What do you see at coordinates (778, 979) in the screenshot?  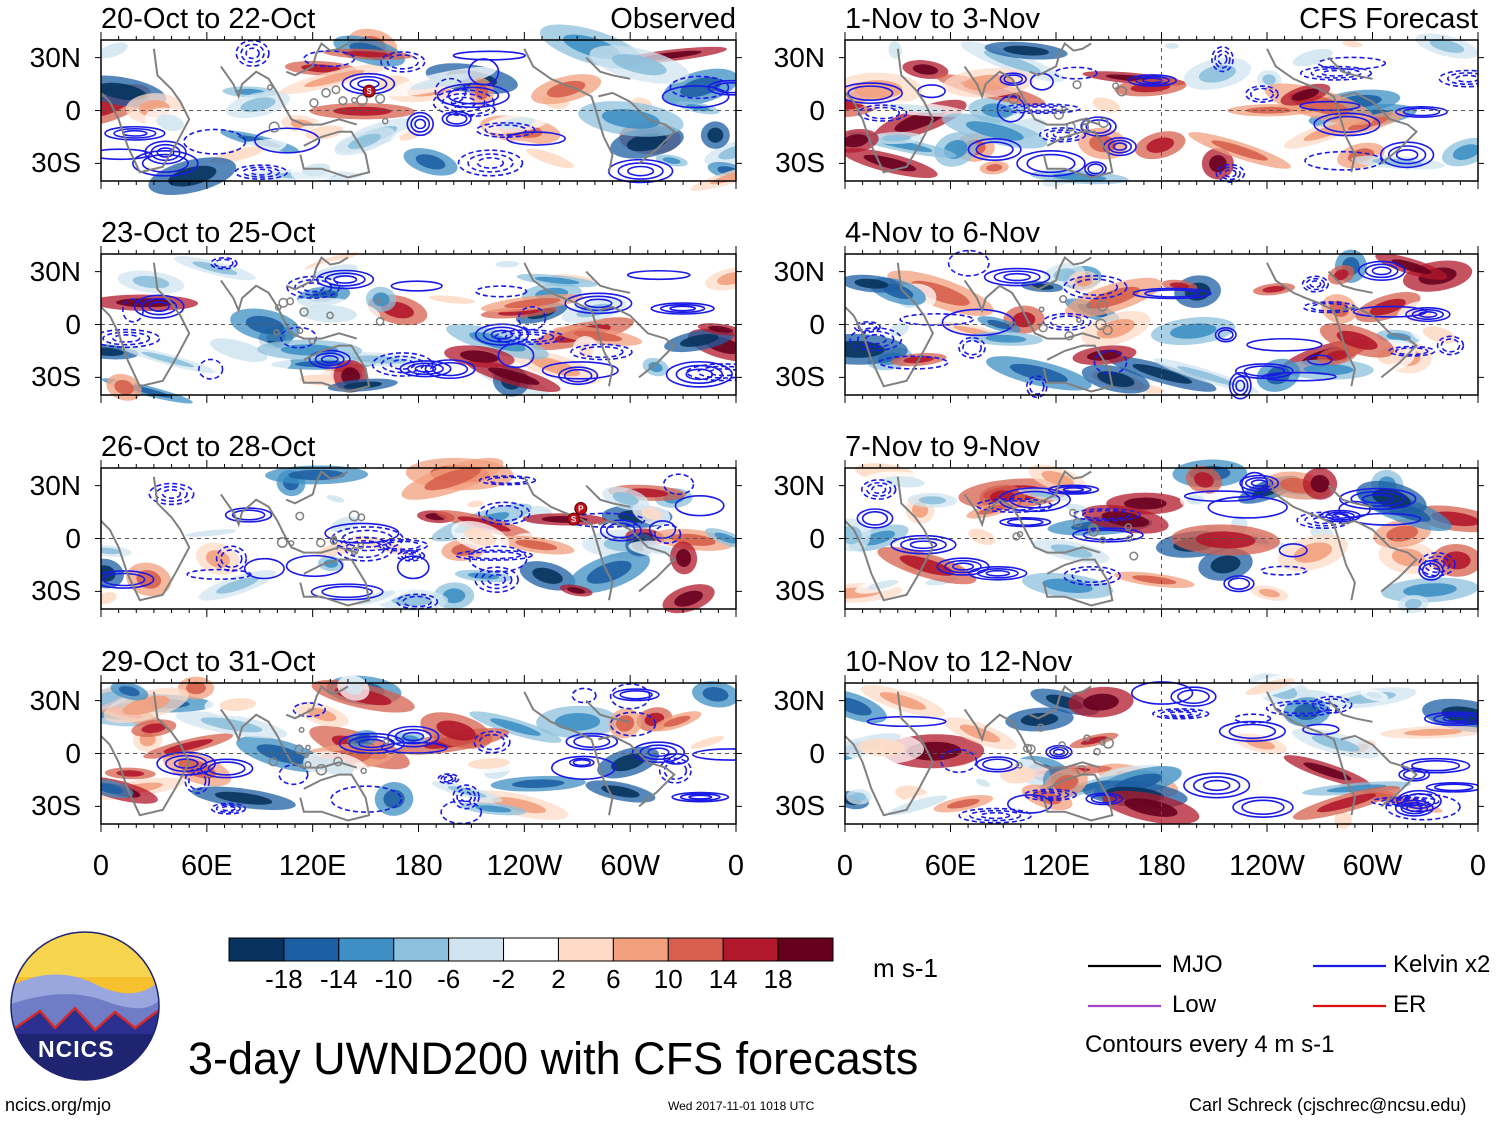 I see `colorbar-tick-label: 18` at bounding box center [778, 979].